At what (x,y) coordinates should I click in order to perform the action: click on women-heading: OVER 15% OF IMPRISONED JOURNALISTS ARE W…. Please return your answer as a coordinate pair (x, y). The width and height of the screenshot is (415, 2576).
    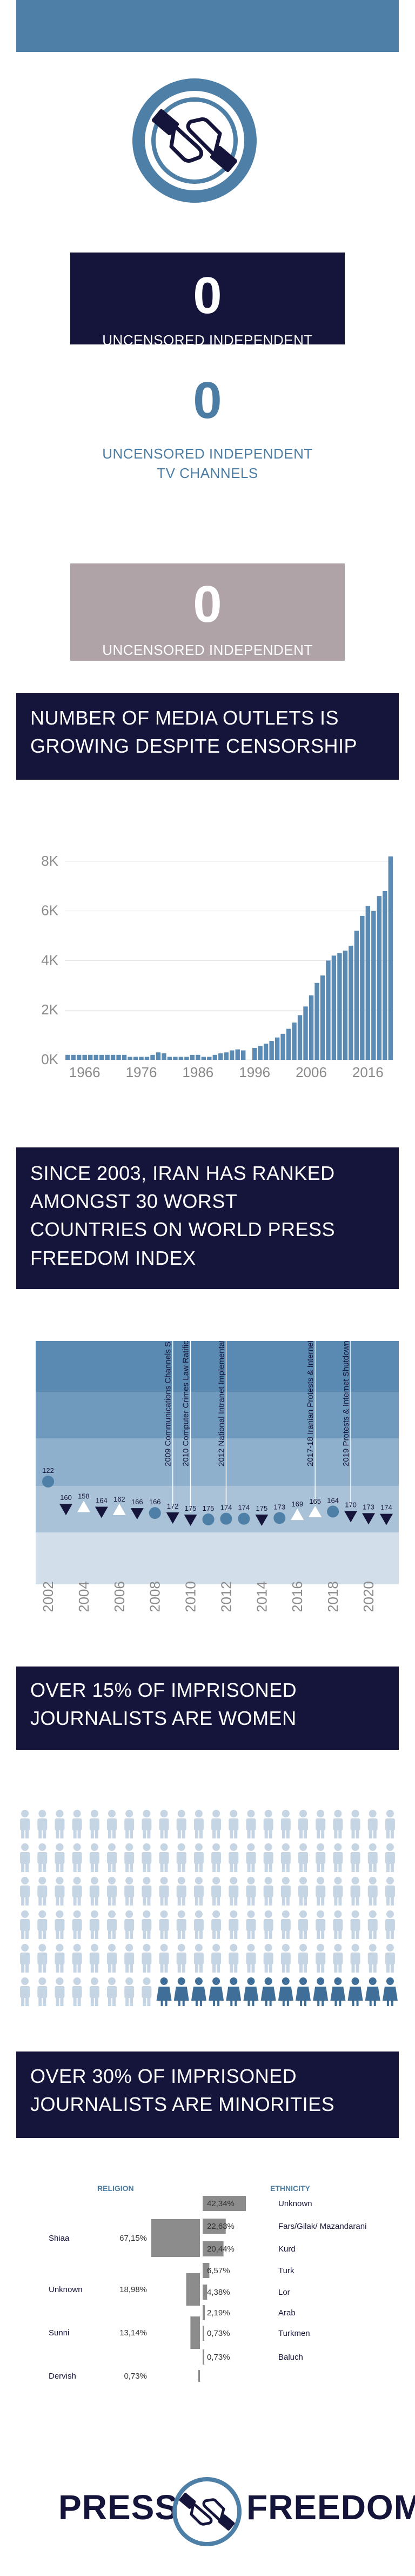
    Looking at the image, I should click on (207, 1708).